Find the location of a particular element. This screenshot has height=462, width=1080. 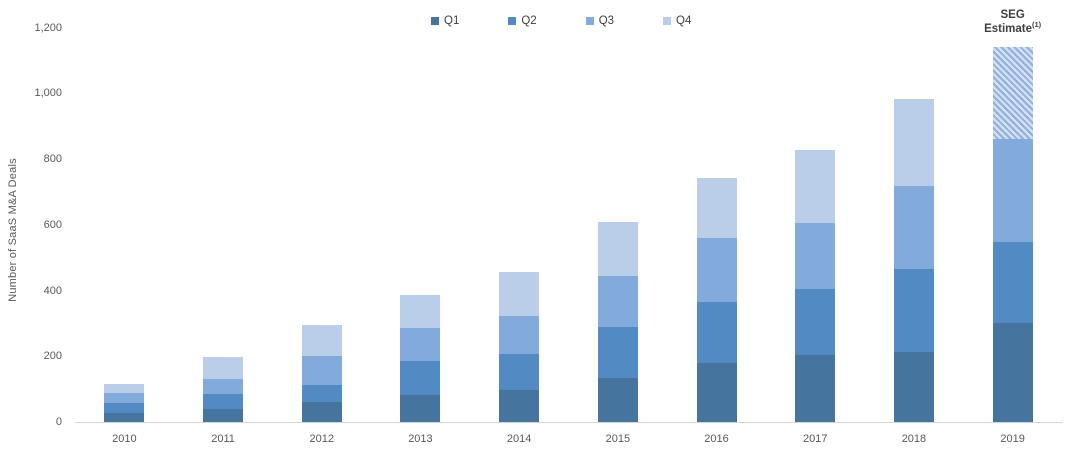

bar-2016 is located at coordinates (716, 300).